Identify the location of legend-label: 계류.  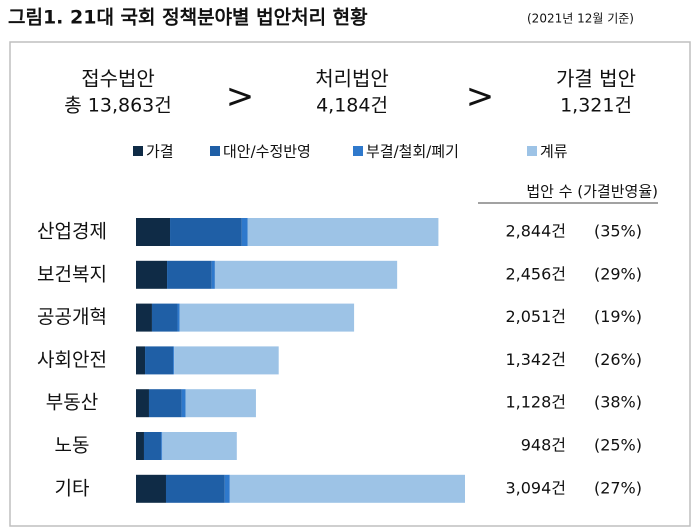
(554, 152).